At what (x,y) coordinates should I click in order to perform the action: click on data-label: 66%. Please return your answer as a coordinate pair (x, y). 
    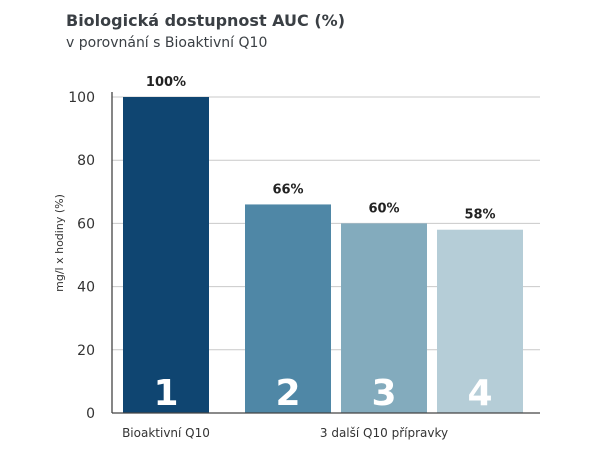
    Looking at the image, I should click on (287, 189).